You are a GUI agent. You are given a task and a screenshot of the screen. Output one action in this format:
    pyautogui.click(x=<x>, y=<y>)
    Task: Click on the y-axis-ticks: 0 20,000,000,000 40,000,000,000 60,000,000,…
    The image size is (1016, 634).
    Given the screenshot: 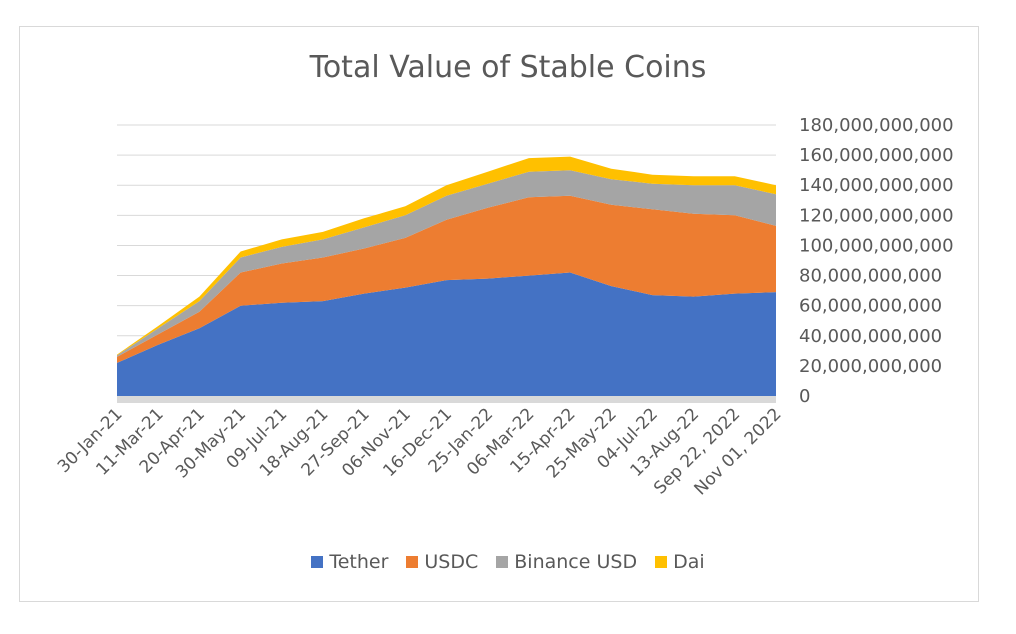 What is the action you would take?
    pyautogui.click(x=876, y=261)
    